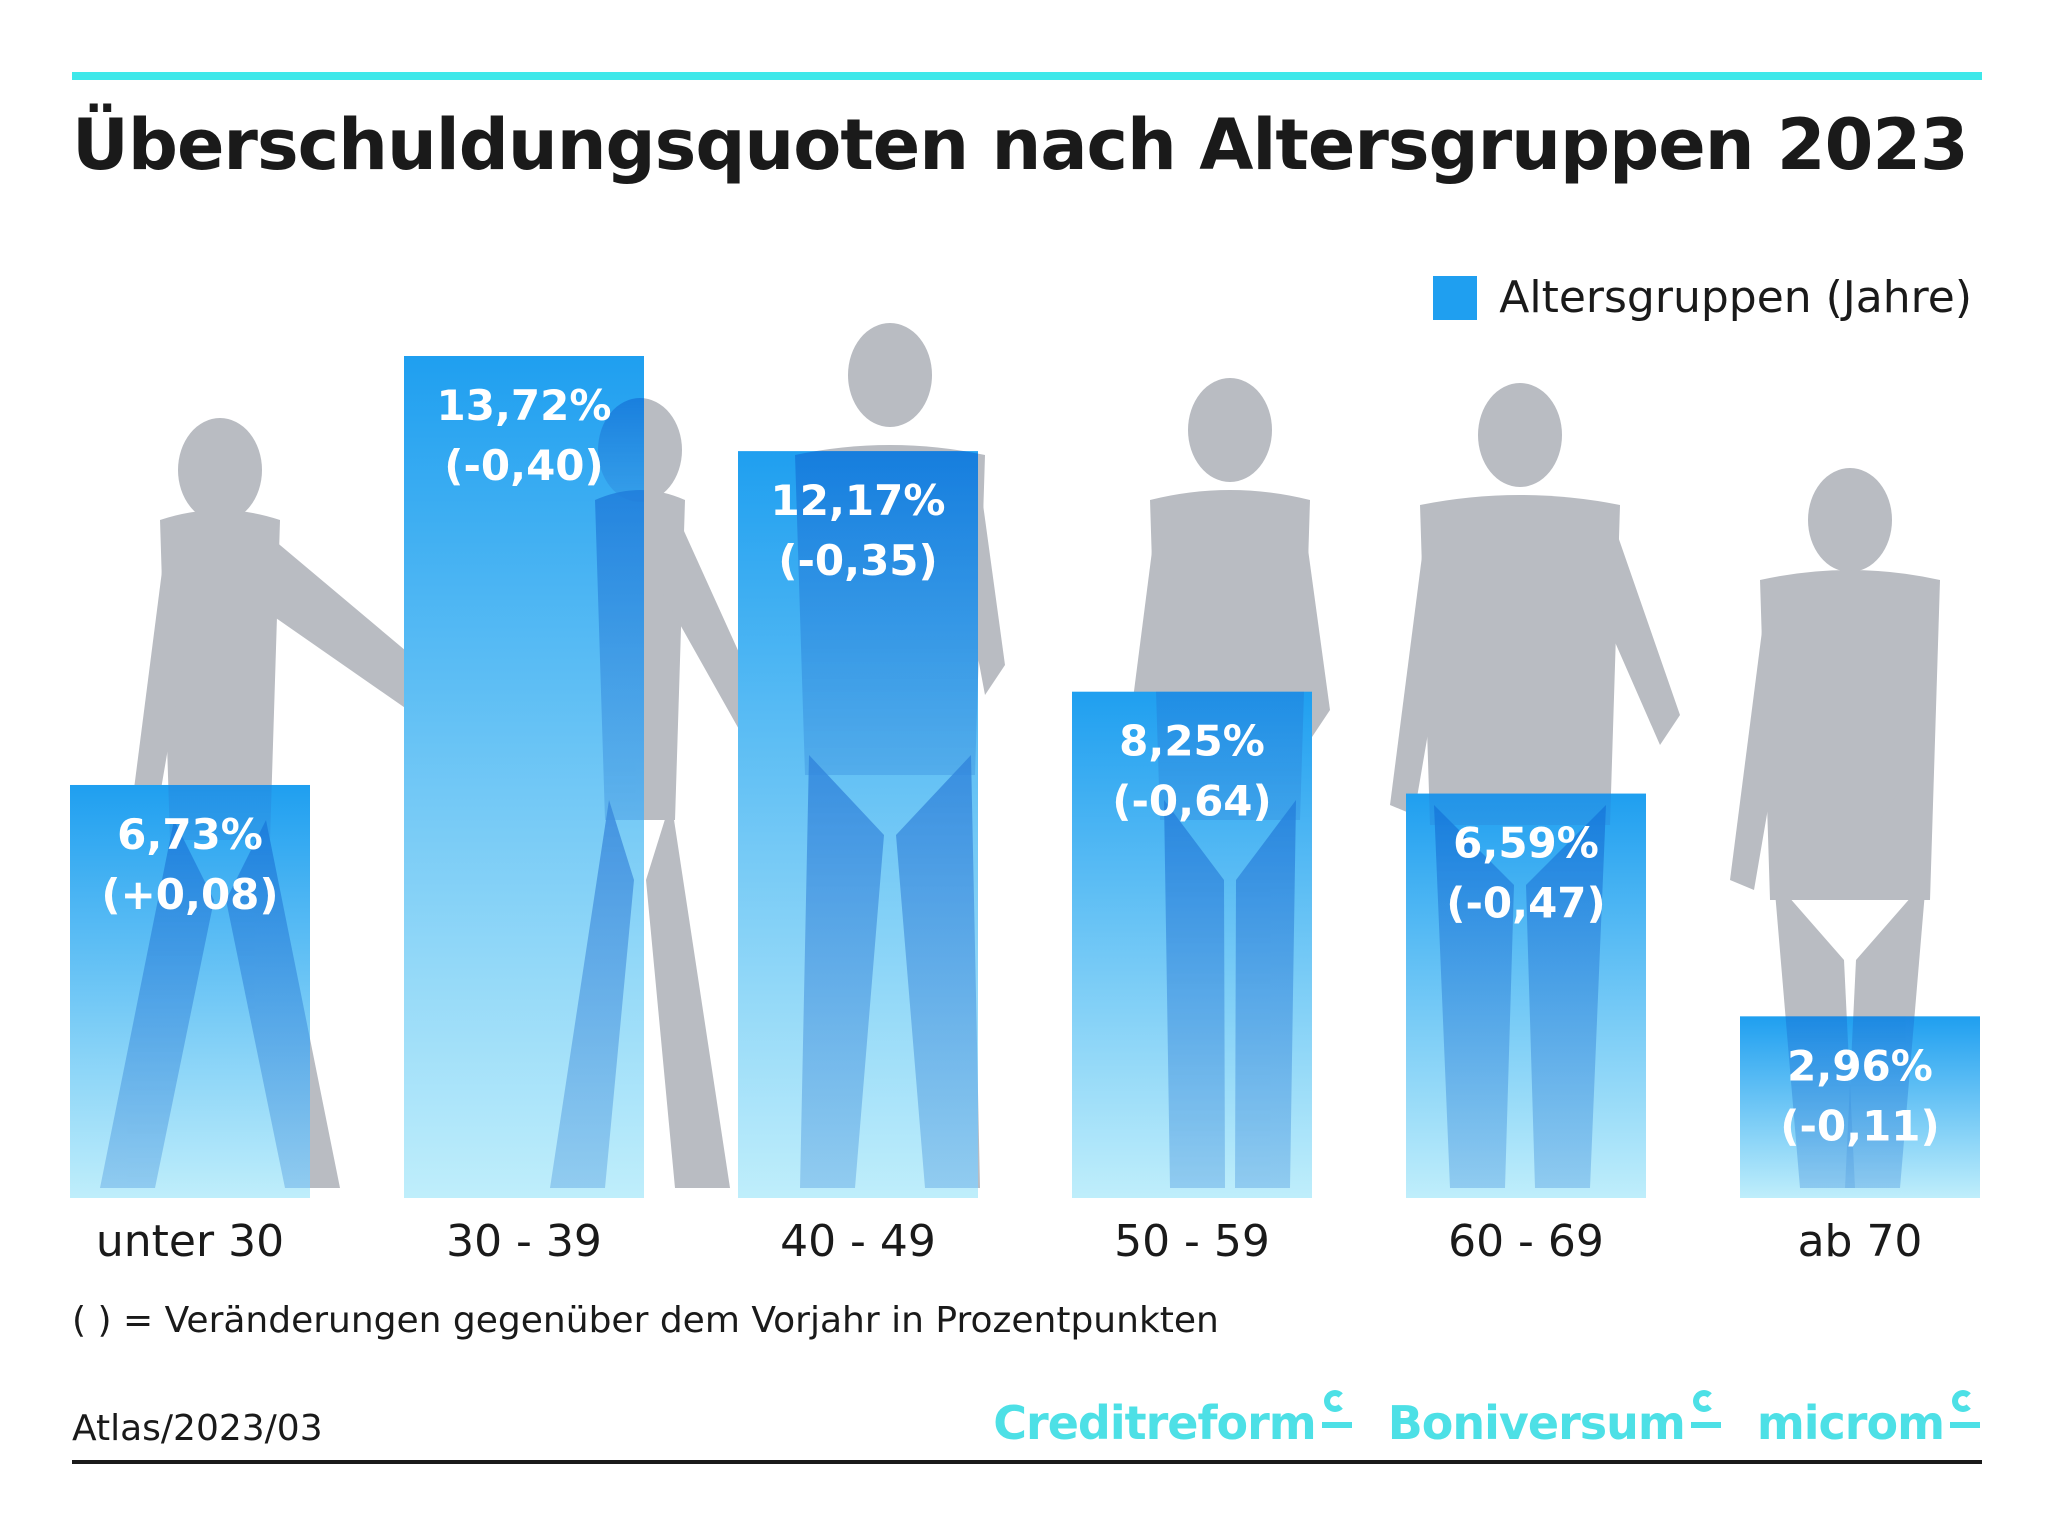 The height and width of the screenshot is (1538, 2048). I want to click on x-tick-label: 30 - 39, so click(524, 1241).